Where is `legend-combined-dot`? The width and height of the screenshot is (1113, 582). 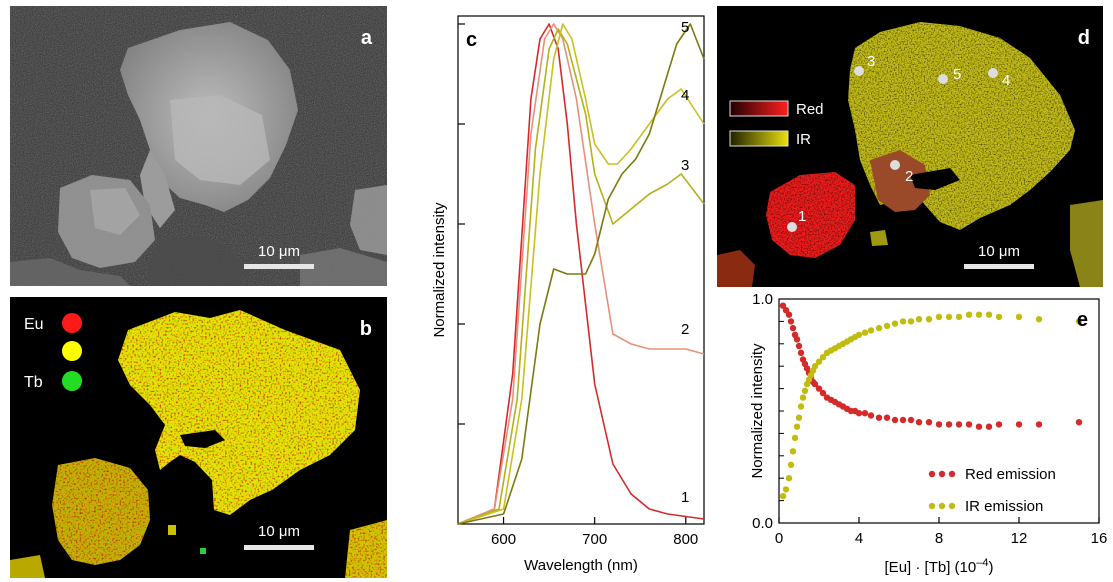
legend-combined-dot is located at coordinates (72, 351).